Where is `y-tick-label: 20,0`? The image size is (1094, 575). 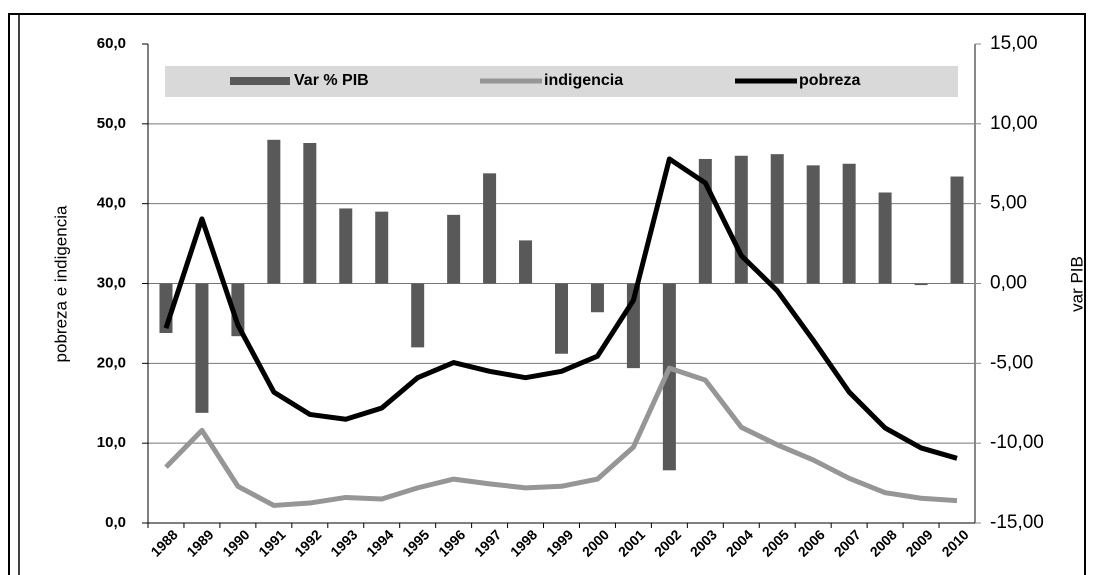 y-tick-label: 20,0 is located at coordinates (111, 362).